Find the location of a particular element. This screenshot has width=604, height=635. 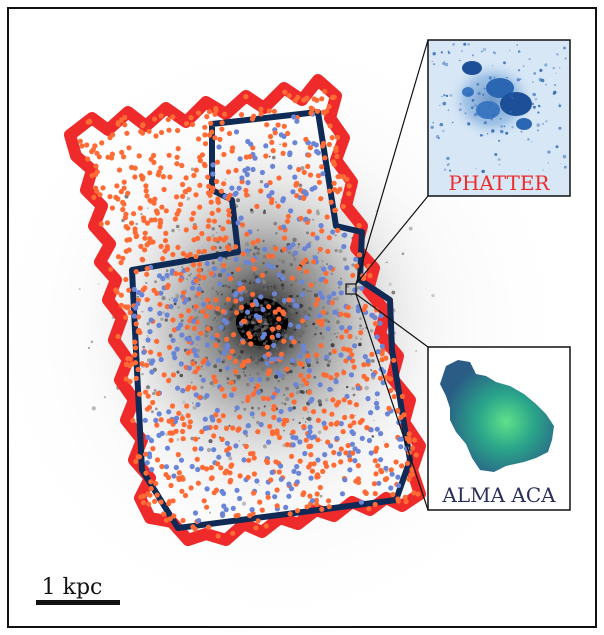

alma-inset-image is located at coordinates (497, 416).